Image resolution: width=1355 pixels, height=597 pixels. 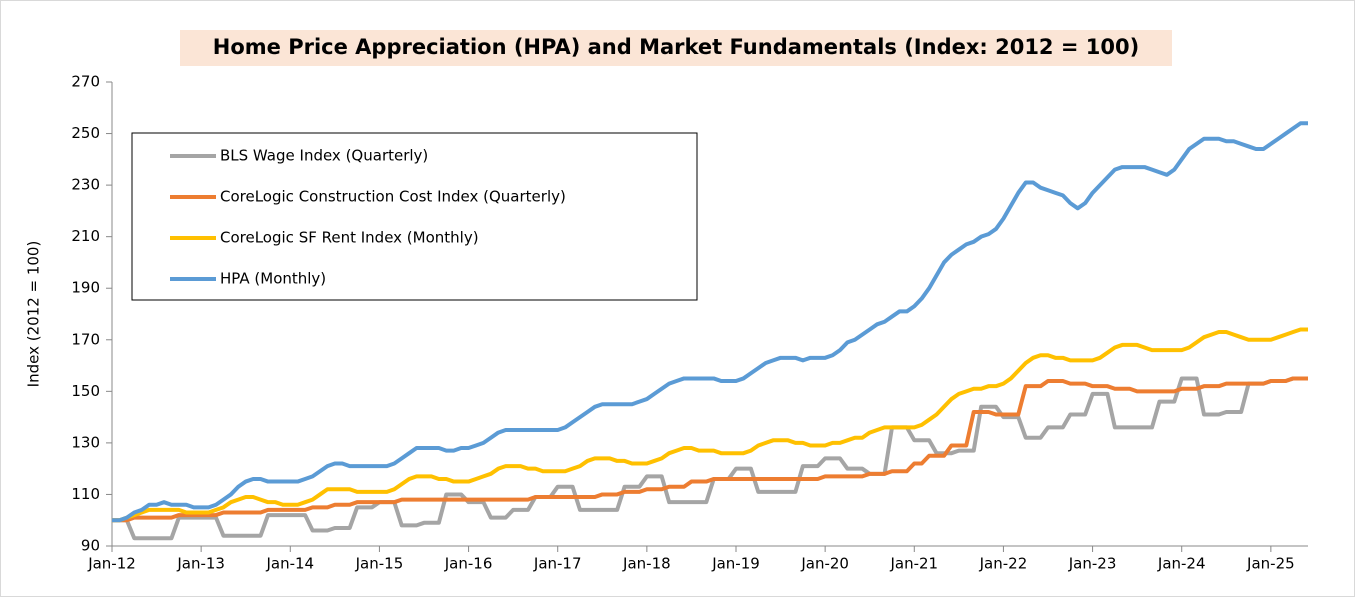 I want to click on x-tick-label: Jan-19, so click(x=735, y=564).